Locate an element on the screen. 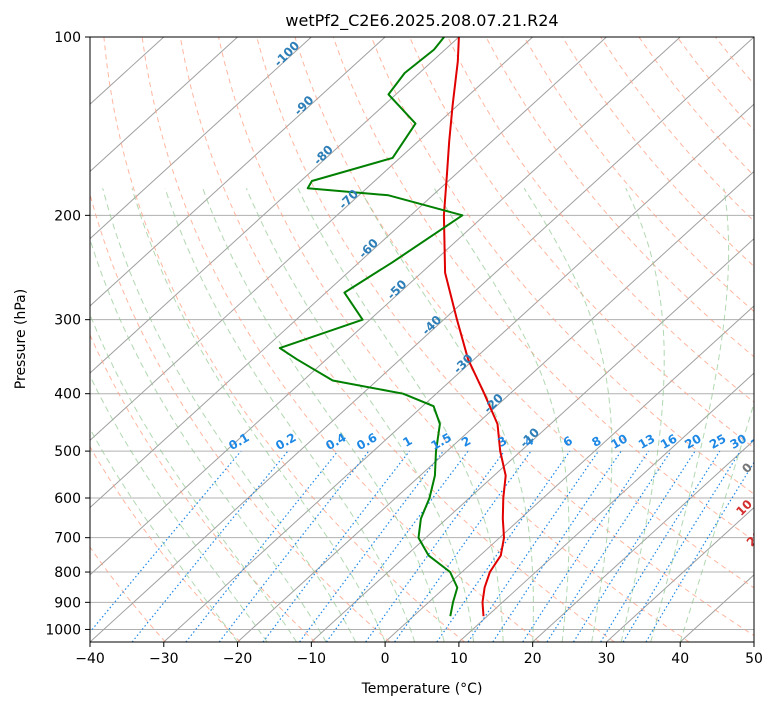 This screenshot has height=708, width=775. y-tick-label: 800 is located at coordinates (67, 573).